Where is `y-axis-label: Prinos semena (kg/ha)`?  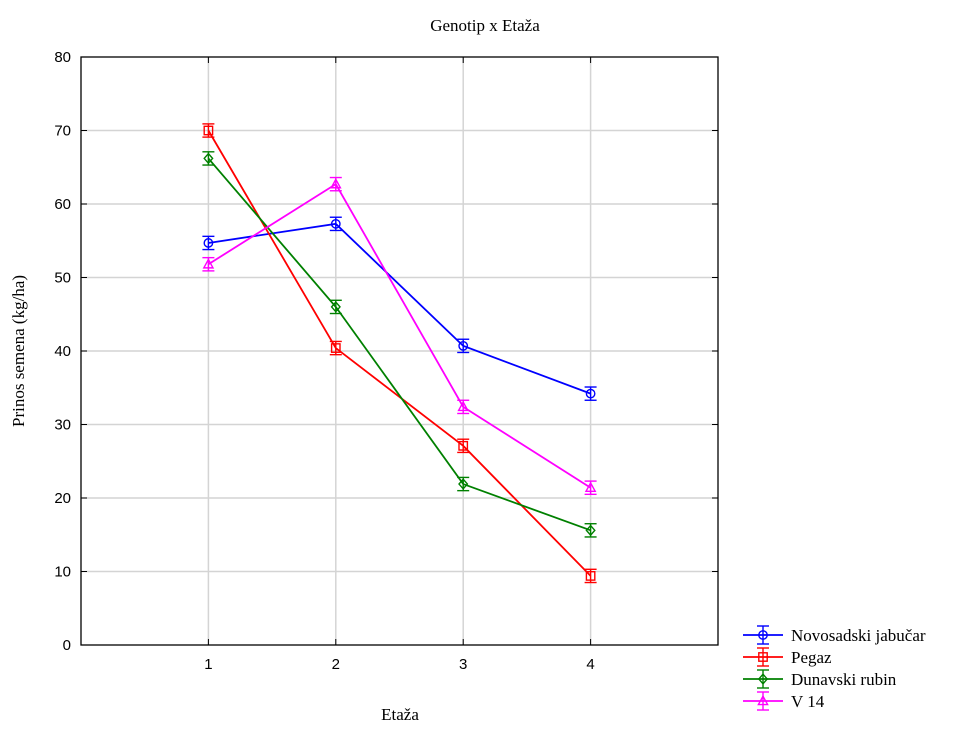
y-axis-label: Prinos semena (kg/ha) is located at coordinates (18, 351).